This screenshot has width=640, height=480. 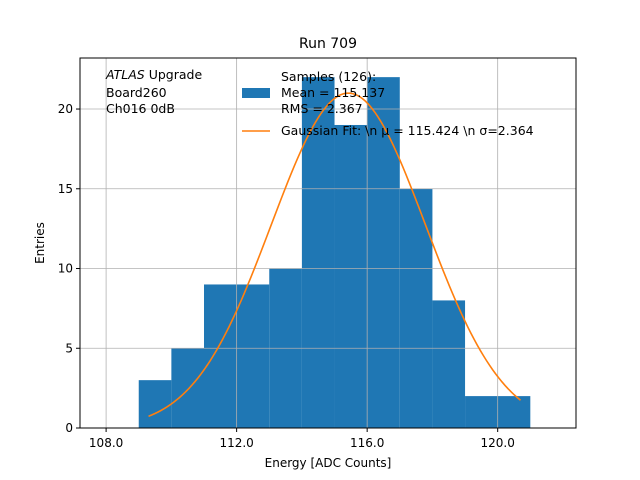 I want to click on legend-label-fit: Gaussian Fit: \n μ = 115.424 \n σ=2.364, so click(x=407, y=130).